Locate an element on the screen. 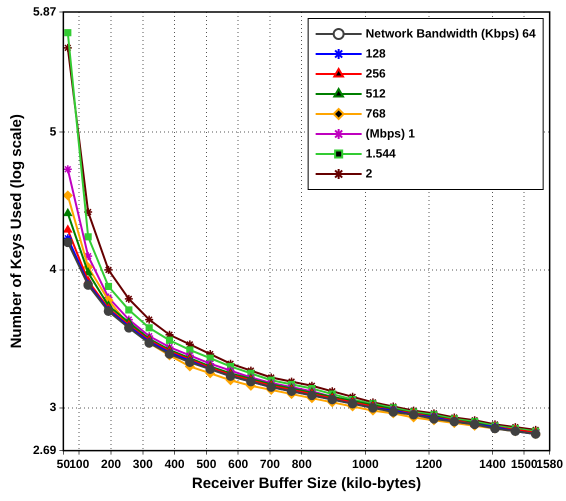  x-tick-label: 100 is located at coordinates (79, 464).